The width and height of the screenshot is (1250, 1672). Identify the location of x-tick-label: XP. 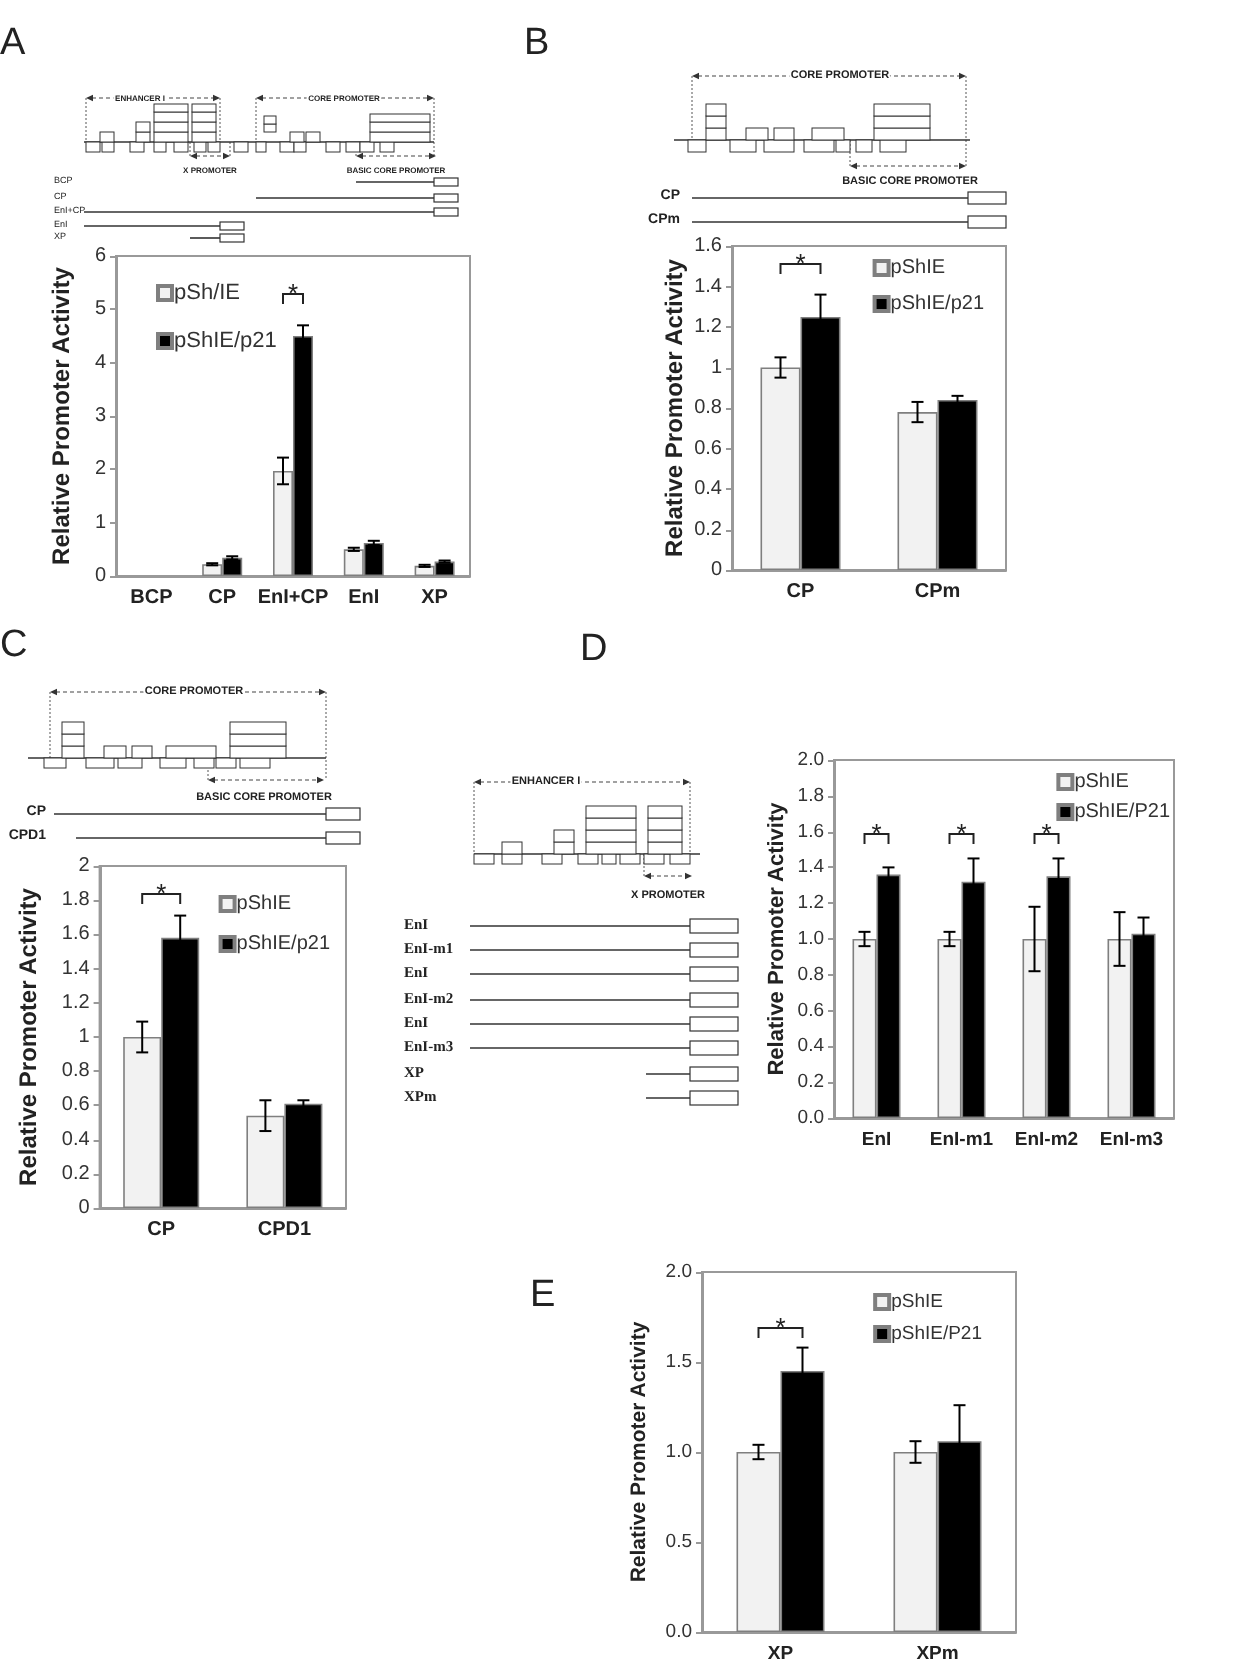
(435, 598).